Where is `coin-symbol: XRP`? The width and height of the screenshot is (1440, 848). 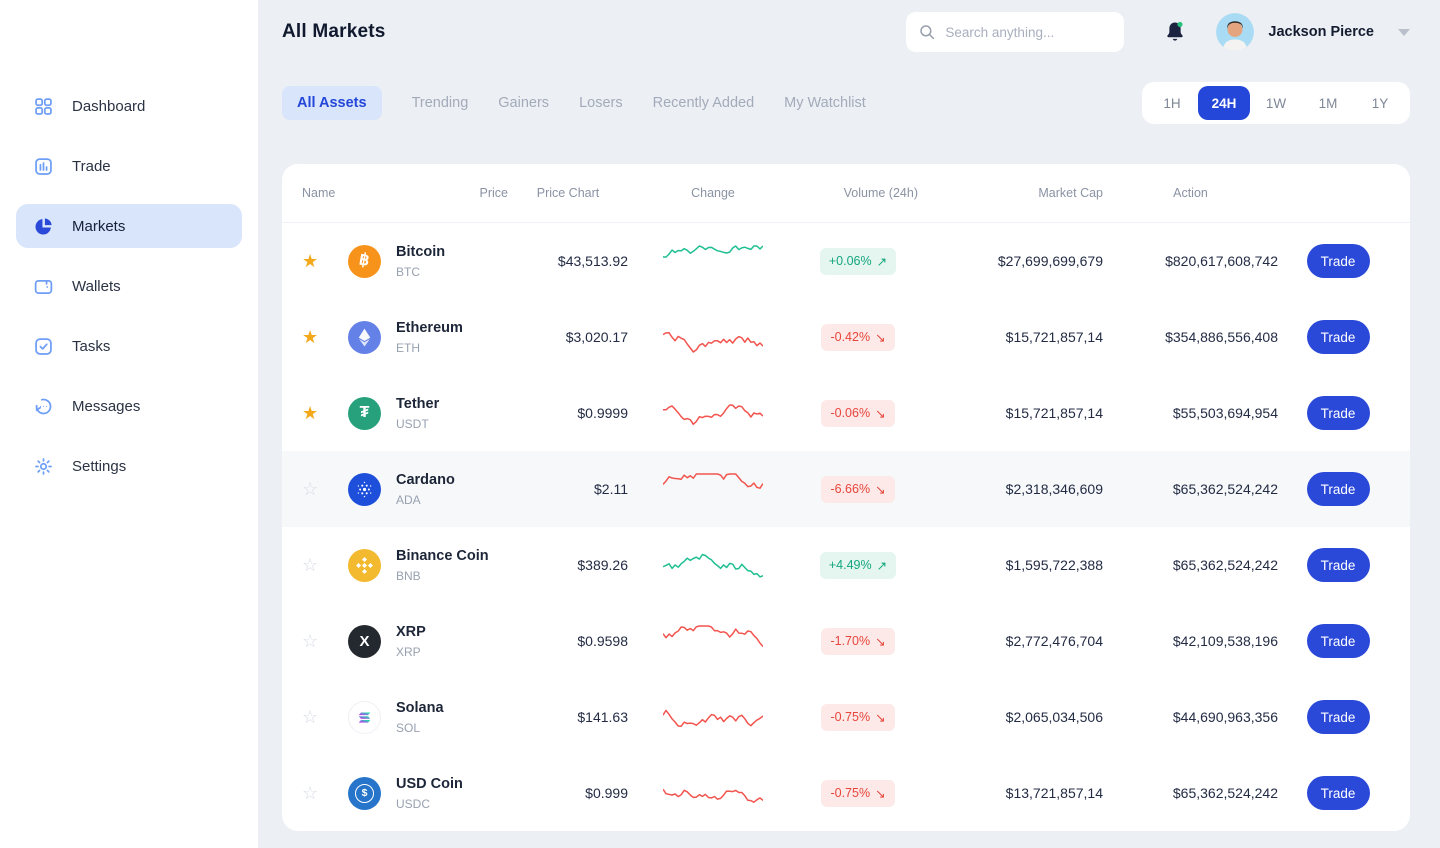
coin-symbol: XRP is located at coordinates (408, 651).